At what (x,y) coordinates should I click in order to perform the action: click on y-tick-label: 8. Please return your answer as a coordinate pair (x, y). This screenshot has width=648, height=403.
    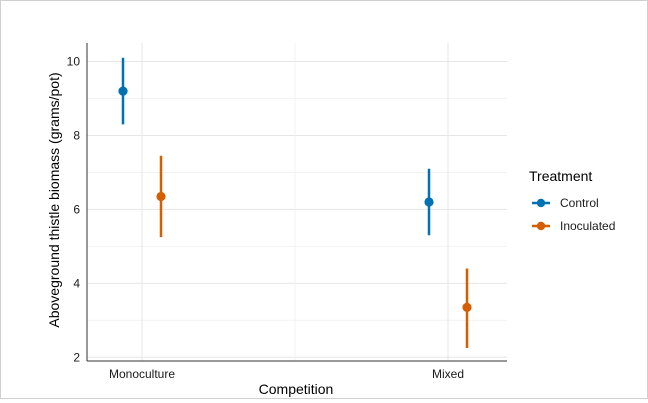
    Looking at the image, I should click on (76, 135).